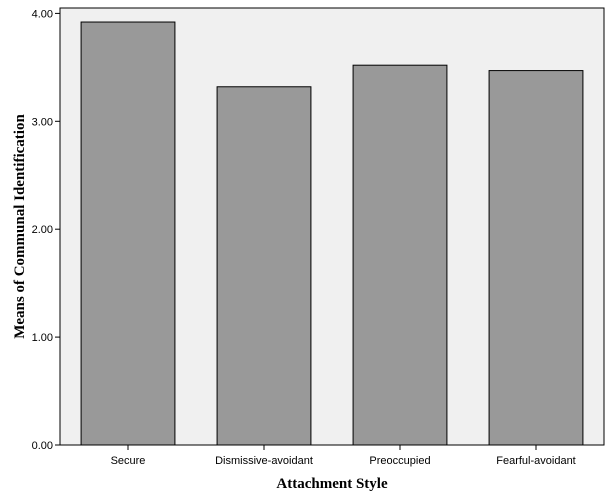 The image size is (606, 493). I want to click on y-axis-title: Means of Communal Identification, so click(20, 226).